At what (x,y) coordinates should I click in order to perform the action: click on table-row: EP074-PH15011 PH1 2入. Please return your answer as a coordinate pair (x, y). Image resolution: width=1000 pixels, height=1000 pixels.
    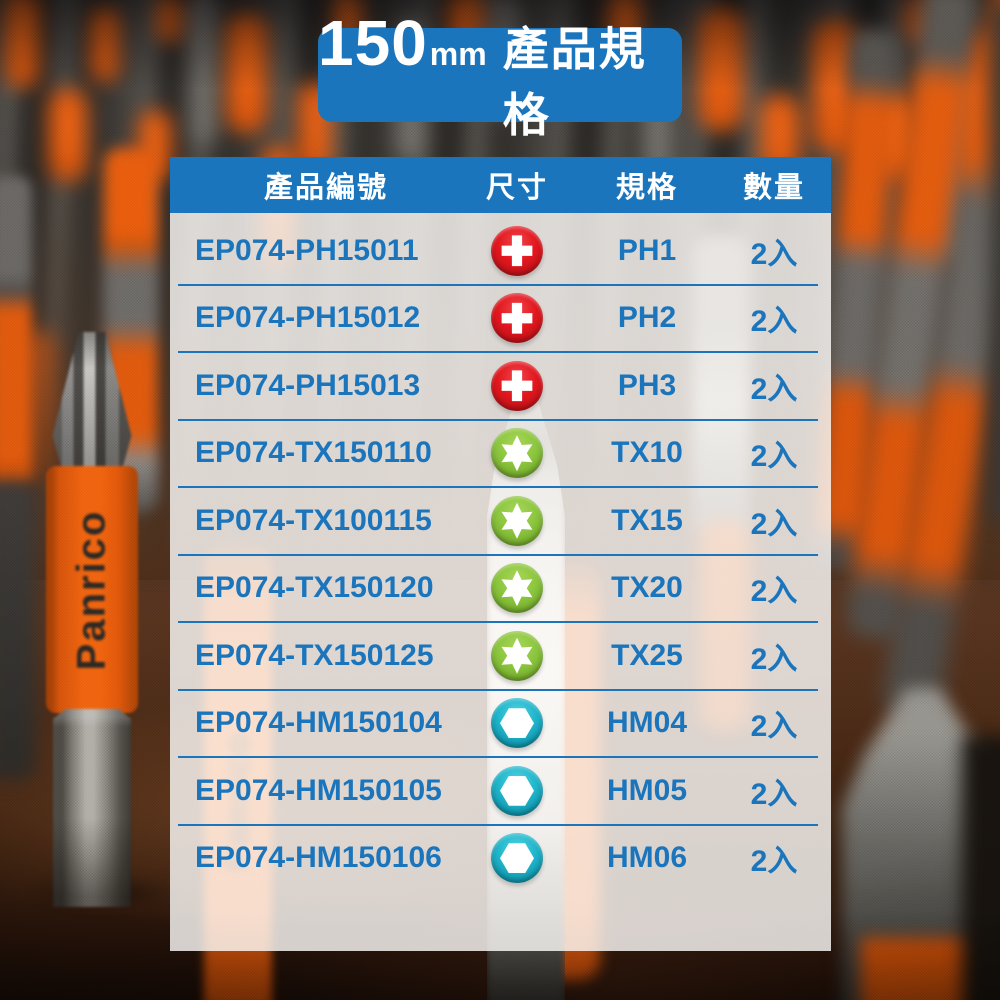
    Looking at the image, I should click on (500, 251).